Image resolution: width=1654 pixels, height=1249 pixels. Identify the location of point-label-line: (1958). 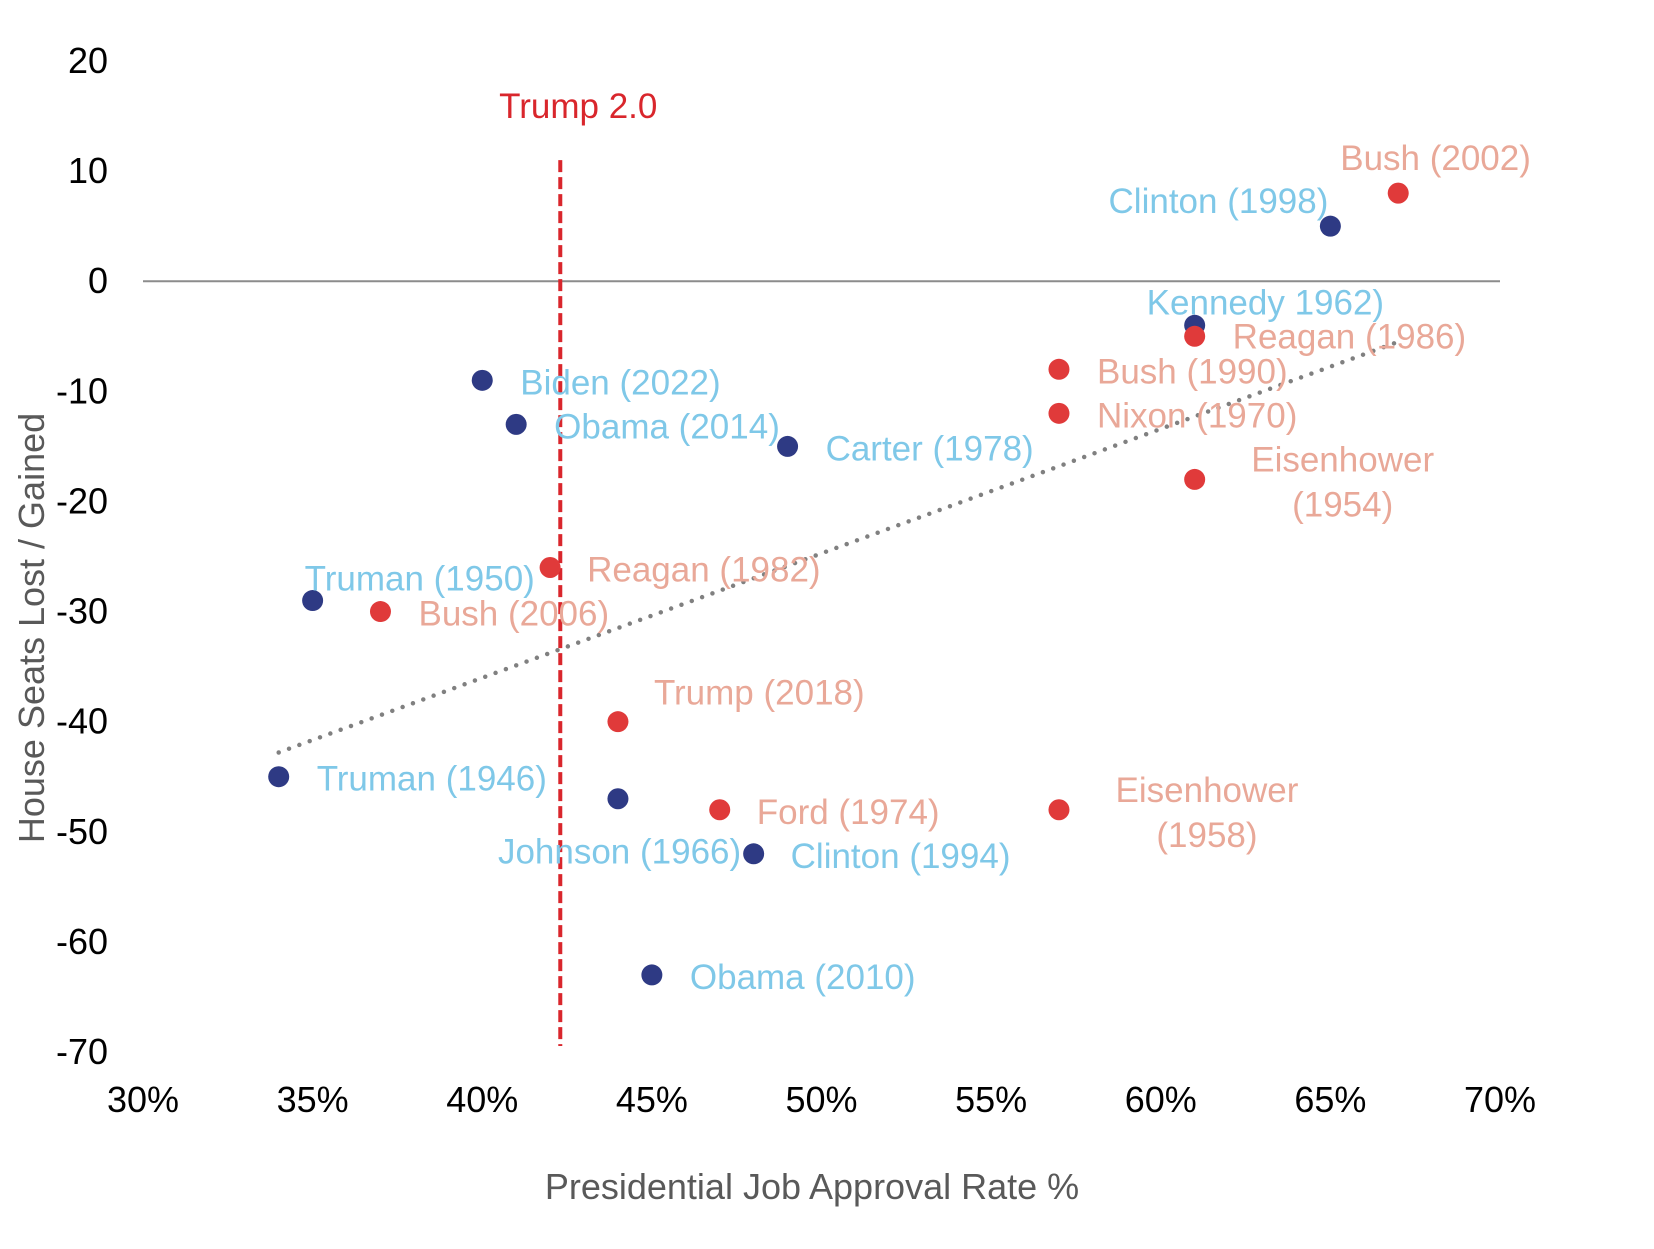
(1206, 835).